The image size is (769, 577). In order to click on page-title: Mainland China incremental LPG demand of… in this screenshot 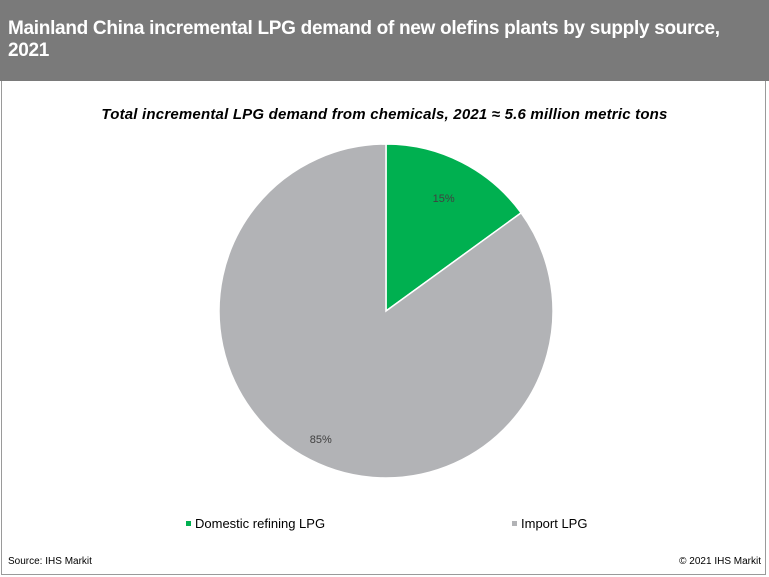, I will do `click(364, 39)`.